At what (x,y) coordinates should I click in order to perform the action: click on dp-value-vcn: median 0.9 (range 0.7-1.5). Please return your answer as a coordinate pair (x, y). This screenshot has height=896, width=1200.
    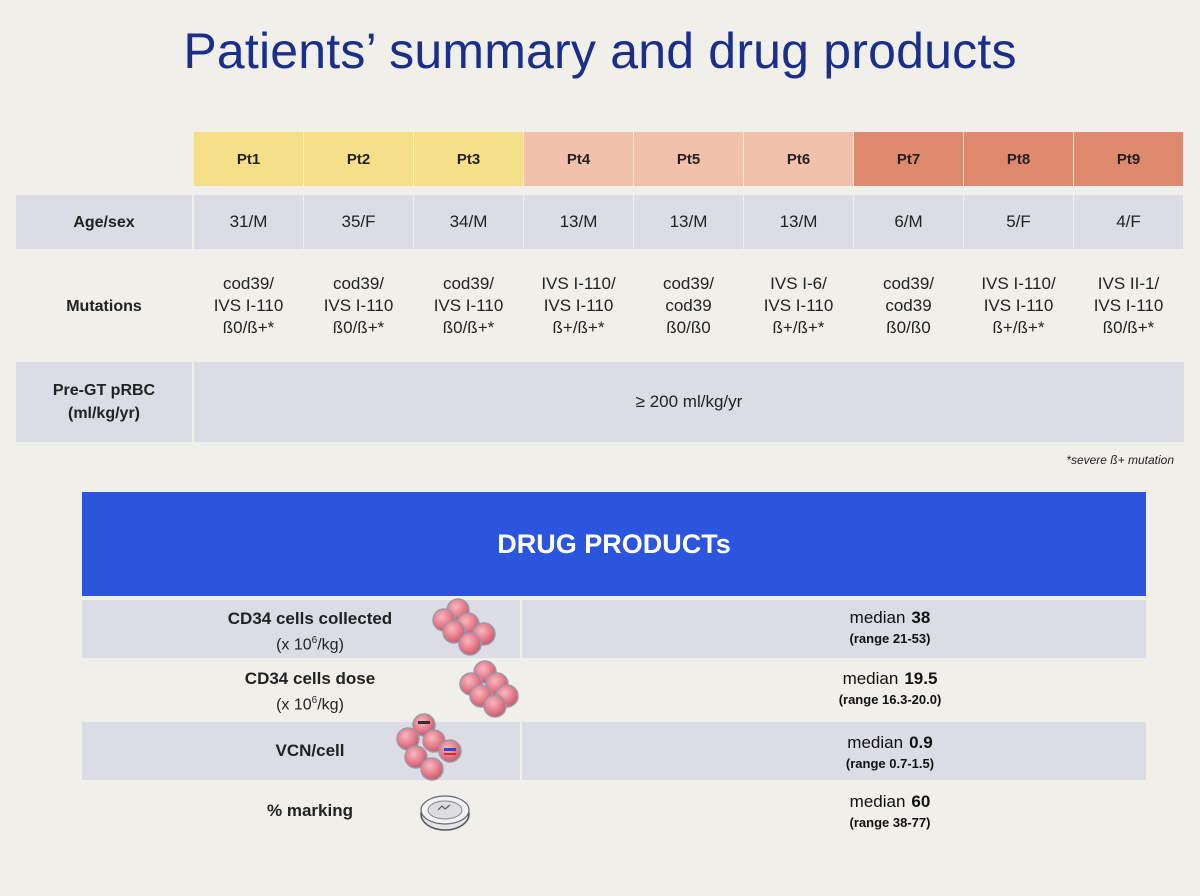
    Looking at the image, I should click on (890, 752).